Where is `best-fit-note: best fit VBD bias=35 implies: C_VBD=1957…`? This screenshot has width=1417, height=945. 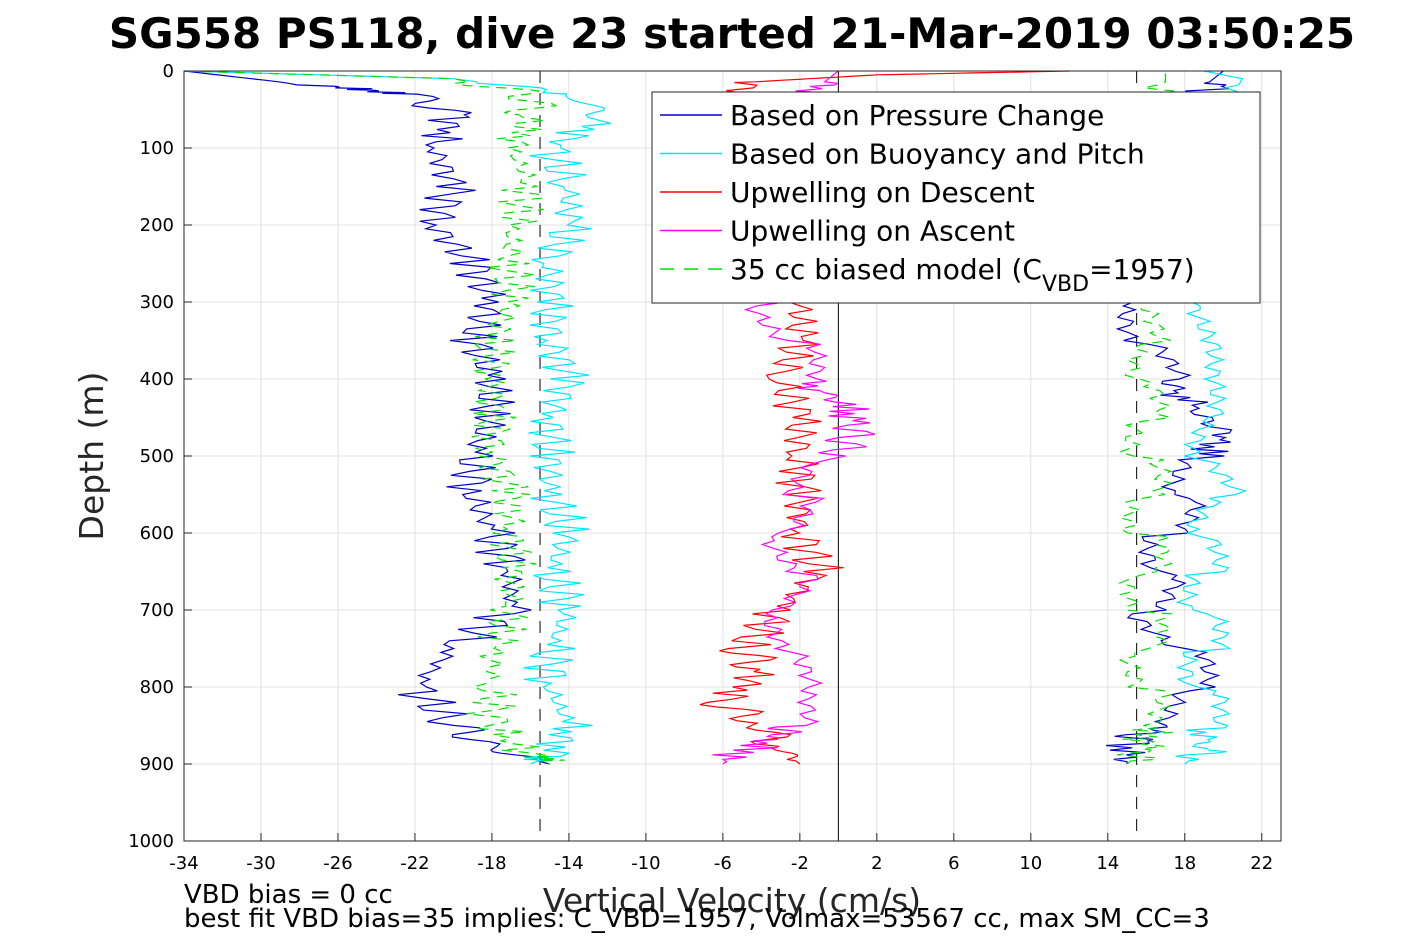
best-fit-note: best fit VBD bias=35 implies: C_VBD=1957… is located at coordinates (697, 919).